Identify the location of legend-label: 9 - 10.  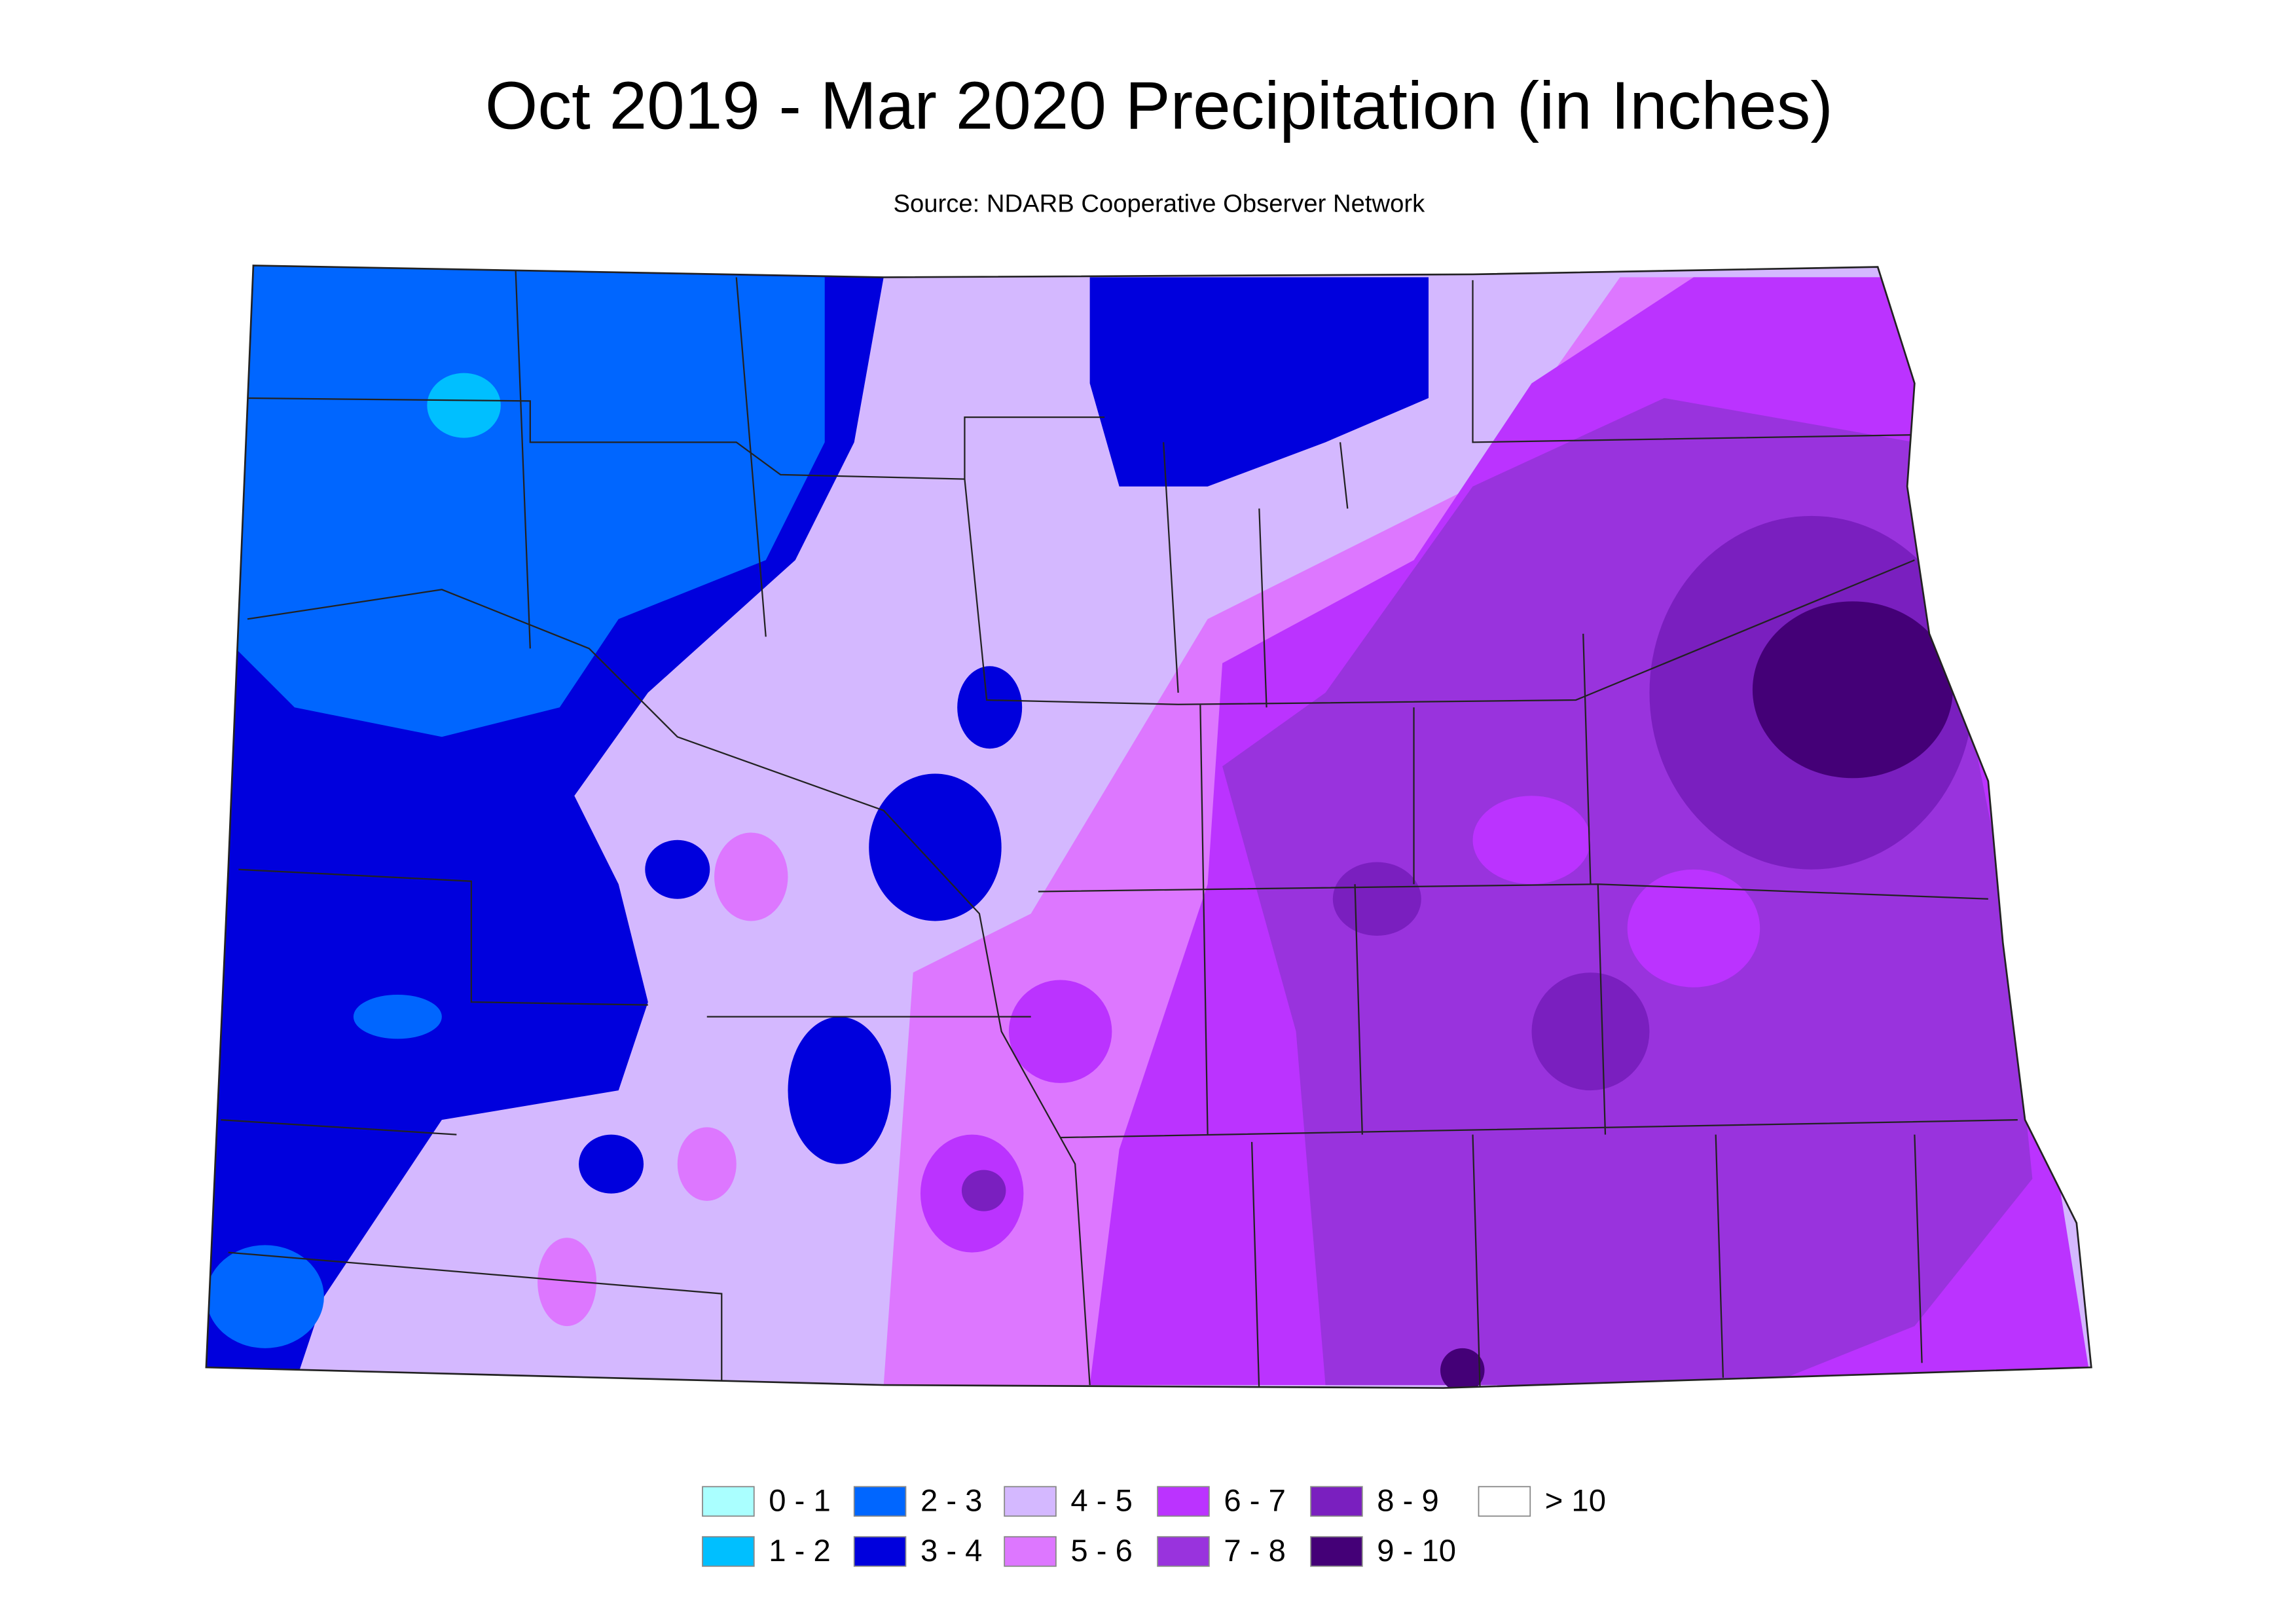
(1416, 1551).